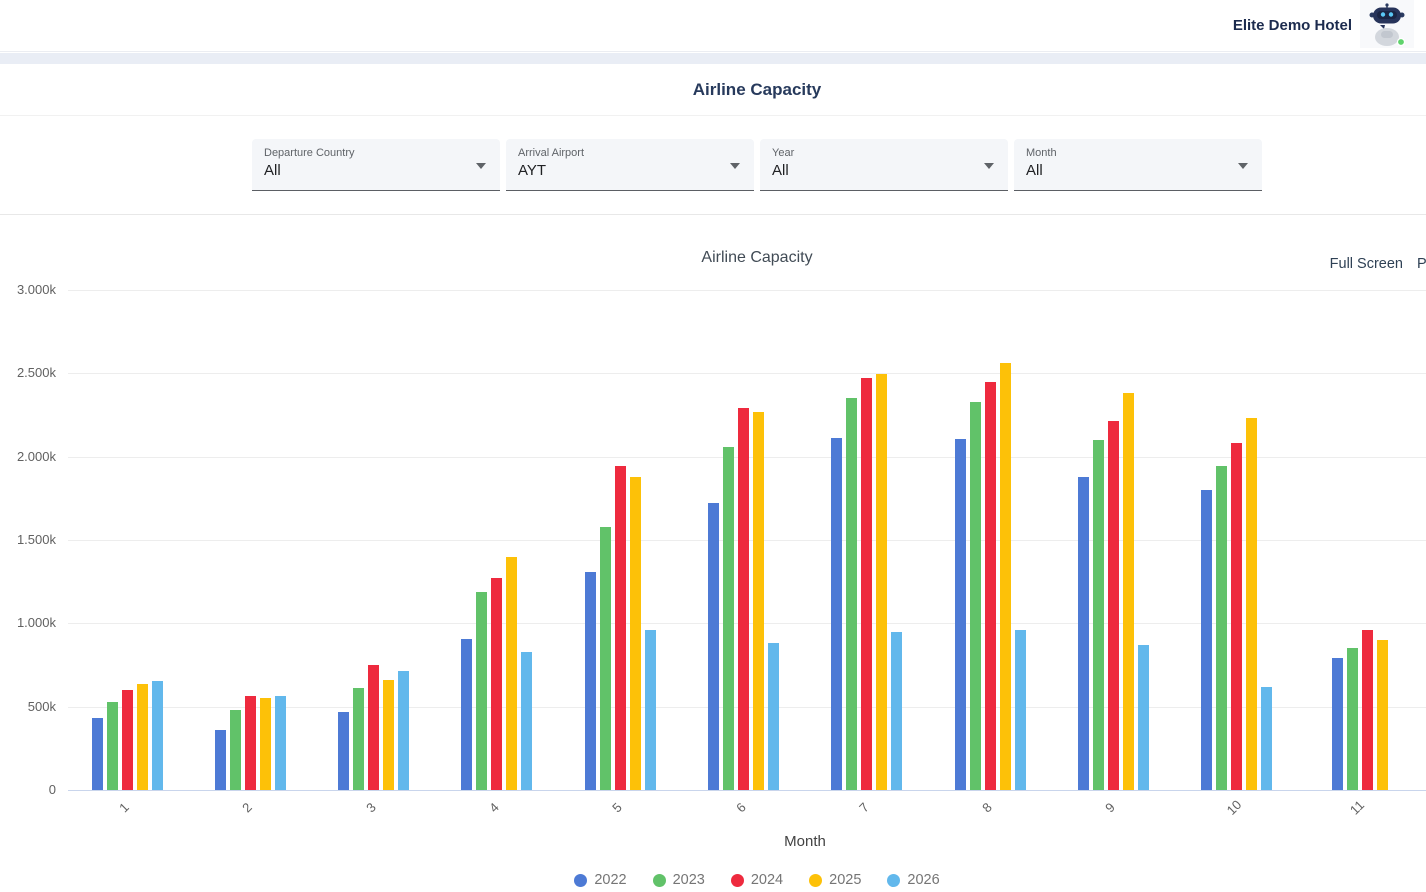 This screenshot has width=1426, height=892. I want to click on legend-item-2024: 2024, so click(757, 880).